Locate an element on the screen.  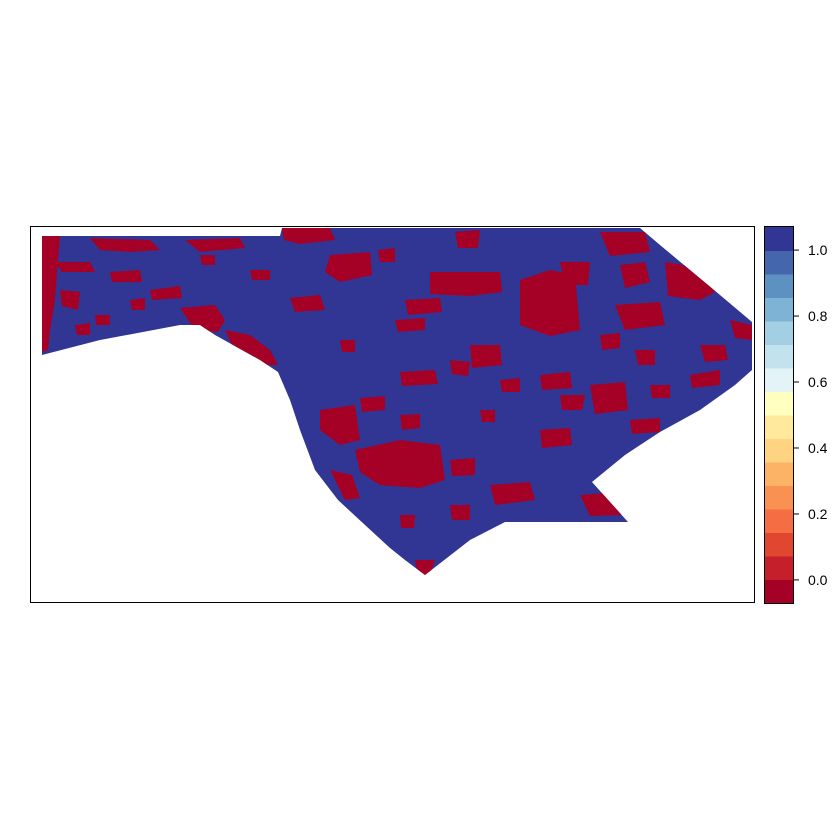
colorbar-tick-label: 0.0 is located at coordinates (818, 580).